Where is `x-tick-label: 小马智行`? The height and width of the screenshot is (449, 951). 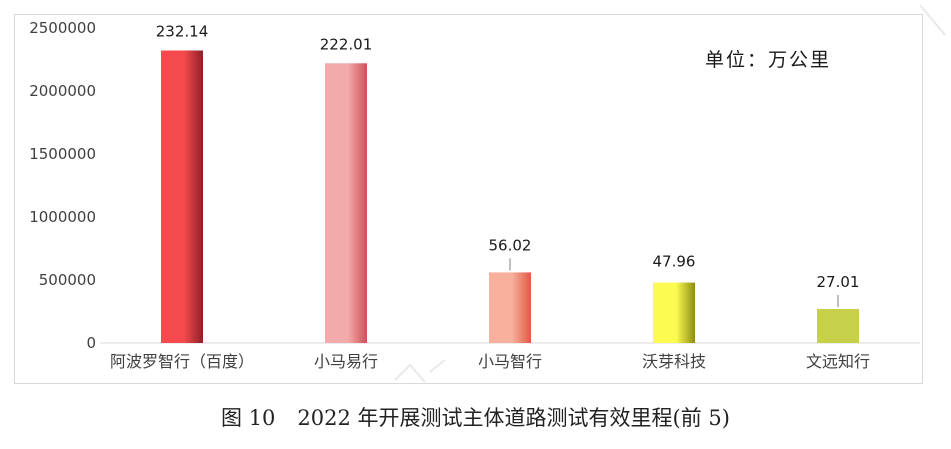
x-tick-label: 小马智行 is located at coordinates (510, 361).